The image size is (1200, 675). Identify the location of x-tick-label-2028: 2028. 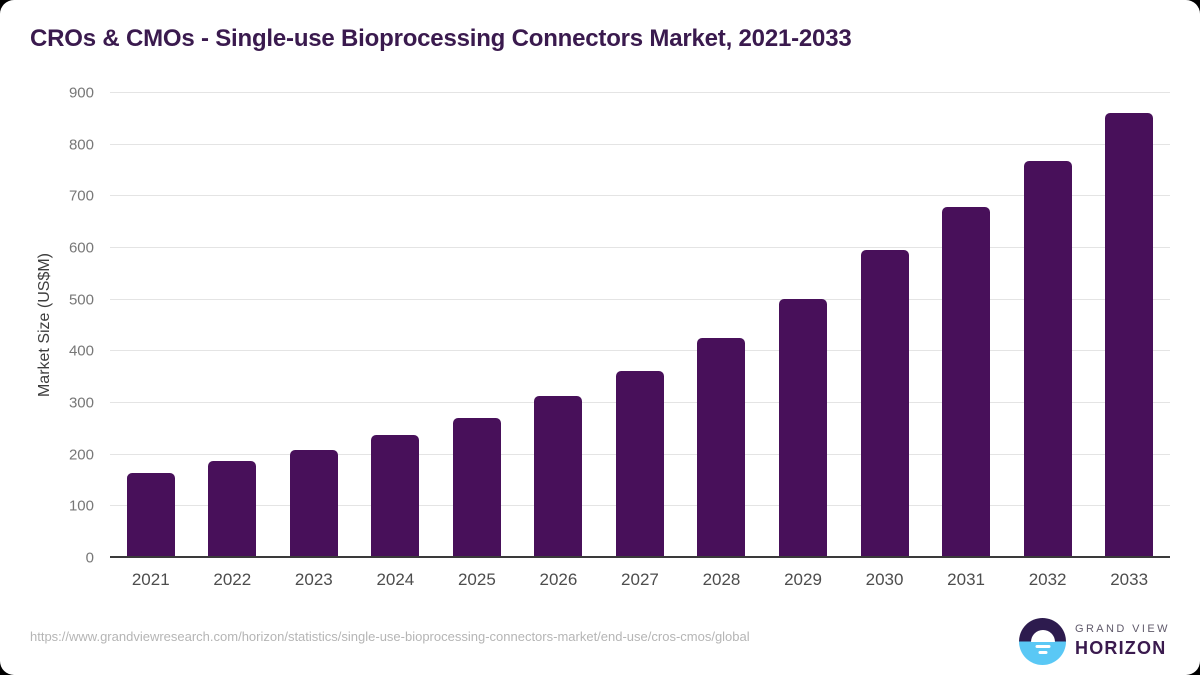
(721, 579).